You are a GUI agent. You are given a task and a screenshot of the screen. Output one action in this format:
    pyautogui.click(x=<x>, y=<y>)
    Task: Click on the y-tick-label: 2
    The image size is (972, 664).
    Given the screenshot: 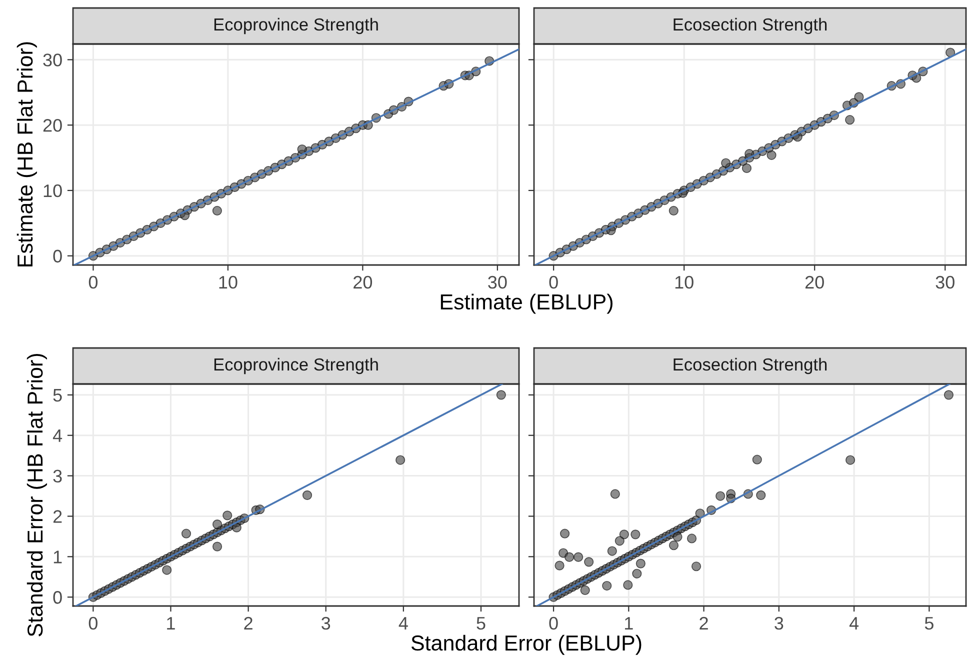 What is the action you would take?
    pyautogui.click(x=57, y=516)
    